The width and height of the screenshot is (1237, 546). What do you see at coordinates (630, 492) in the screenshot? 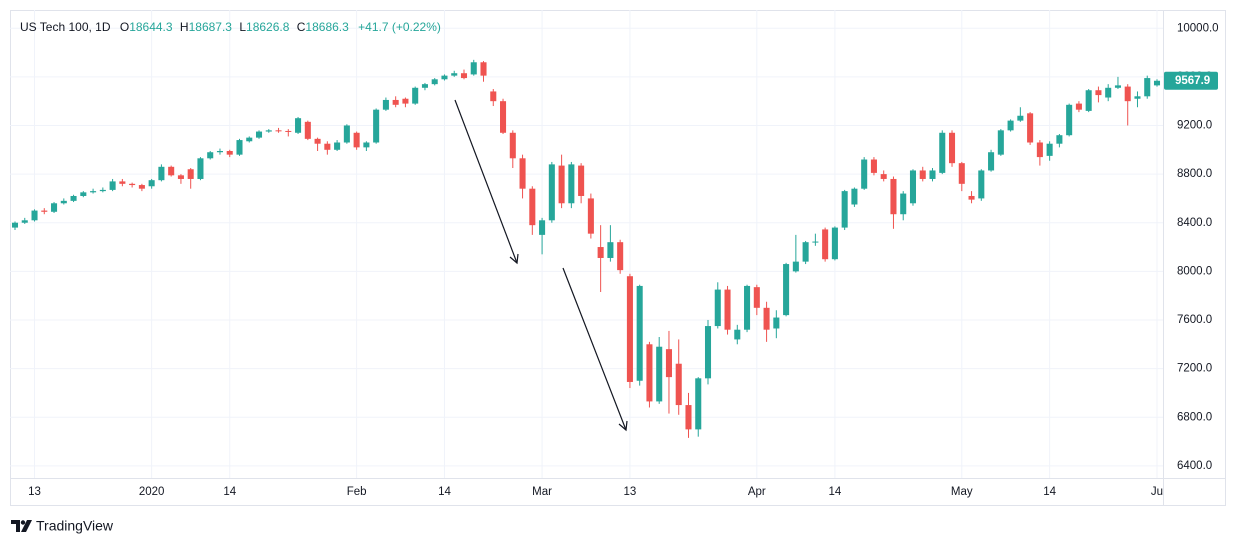
I see `x-tick-label: 13` at bounding box center [630, 492].